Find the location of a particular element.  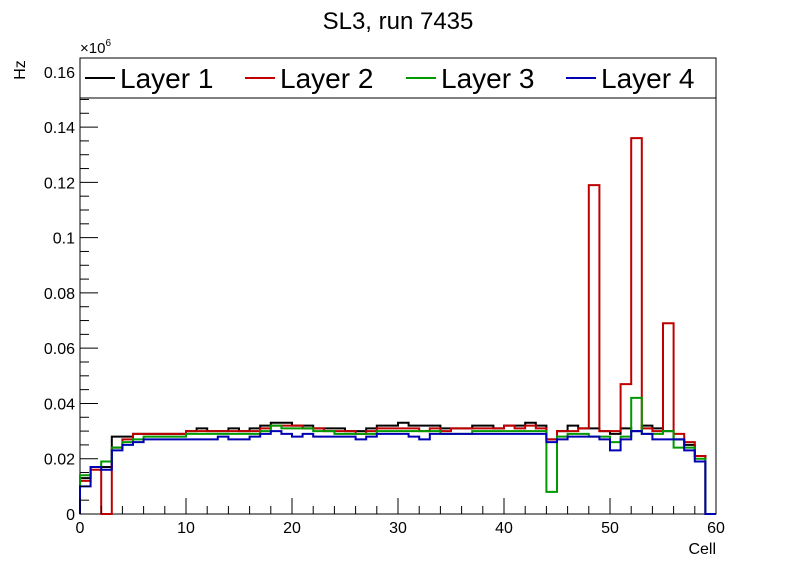

y-axis-ticks: 0 0.02 0.04 0.06 0.08 0.1 0.12 0.14 0.16 is located at coordinates (71, 294).